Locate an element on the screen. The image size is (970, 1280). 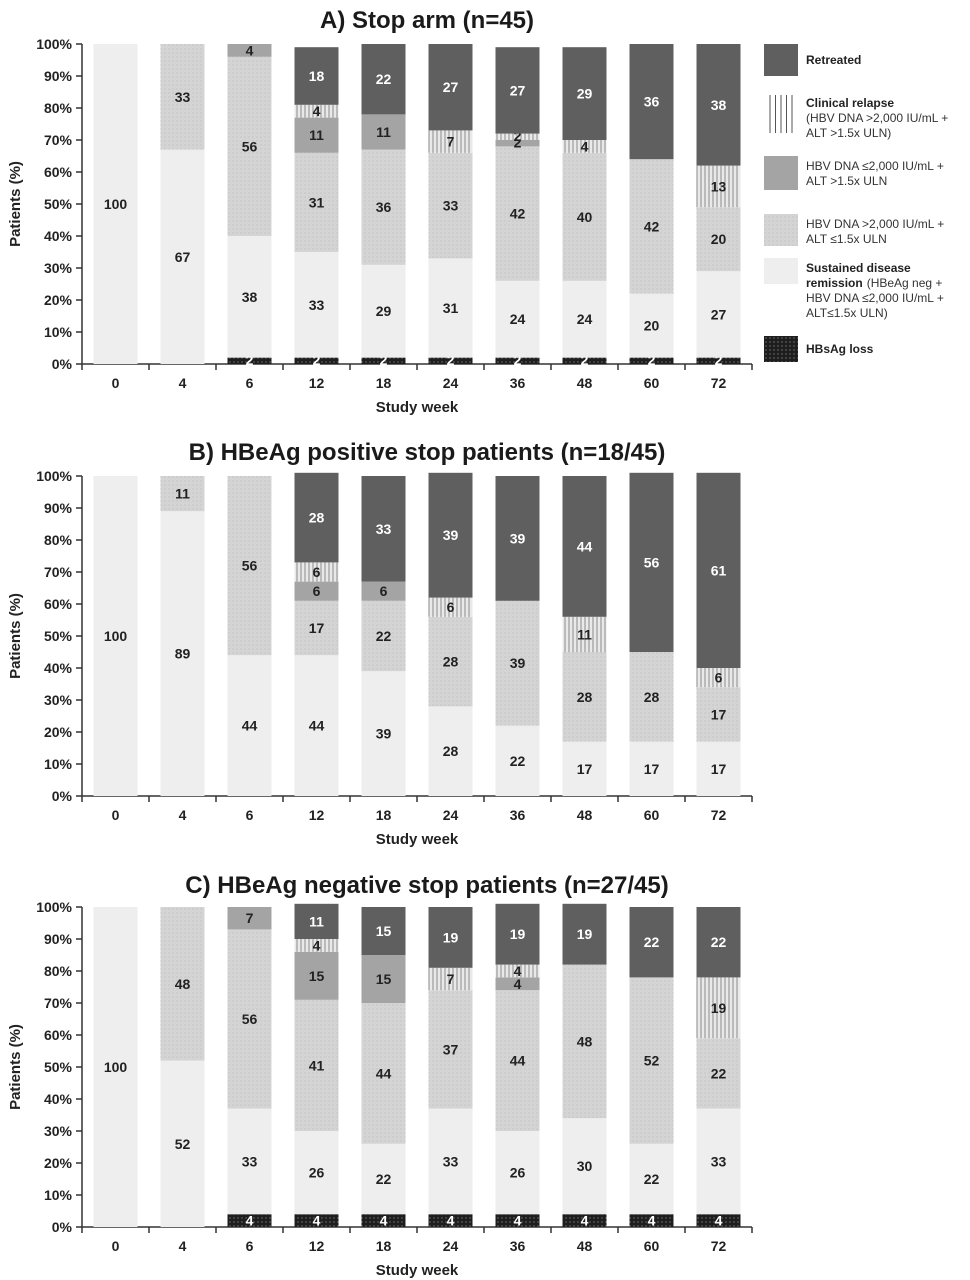
y-tick-label: 50% is located at coordinates (58, 204).